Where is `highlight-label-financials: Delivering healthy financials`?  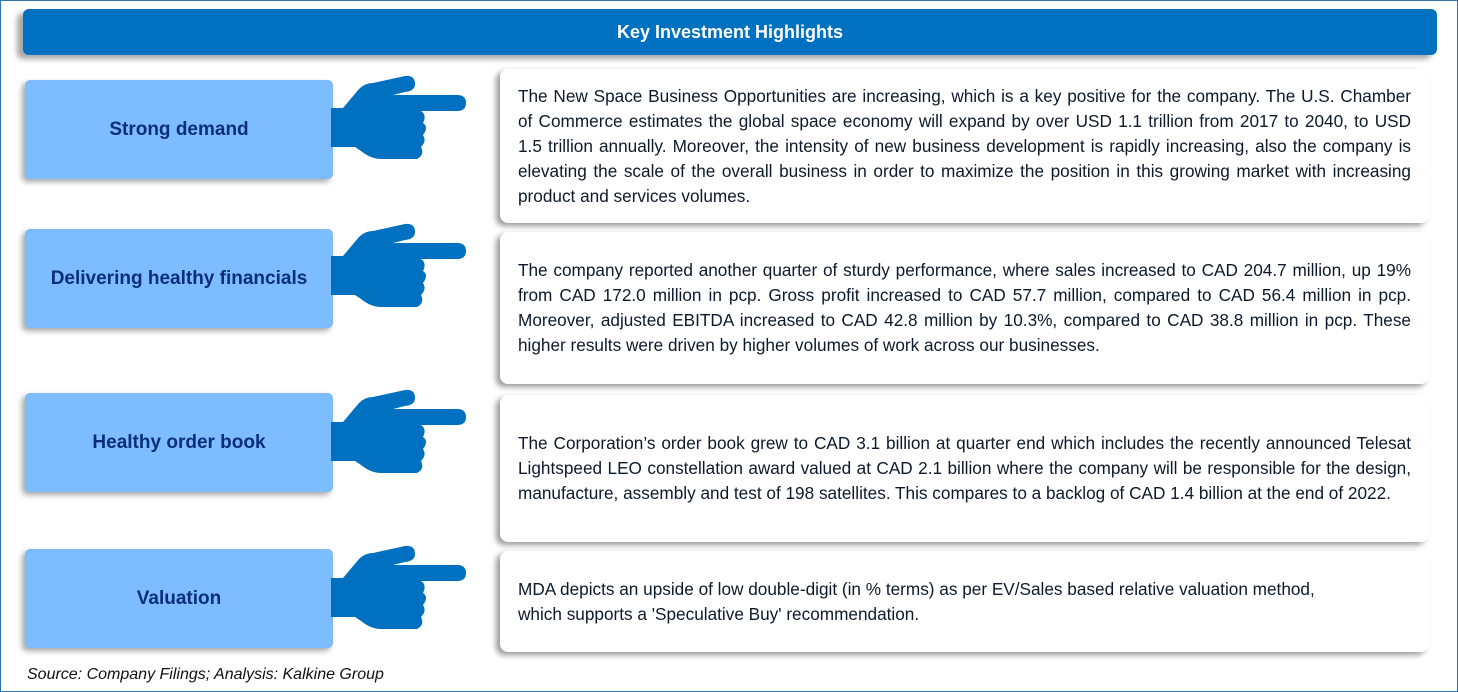 highlight-label-financials: Delivering healthy financials is located at coordinates (179, 278).